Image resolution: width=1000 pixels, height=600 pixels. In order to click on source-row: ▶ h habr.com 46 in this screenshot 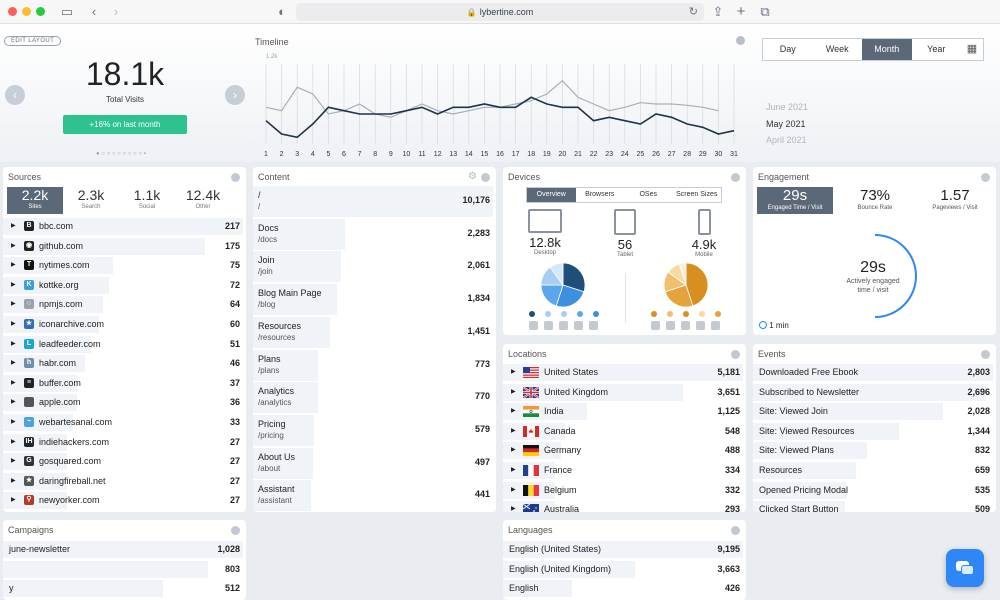, I will do `click(124, 364)`.